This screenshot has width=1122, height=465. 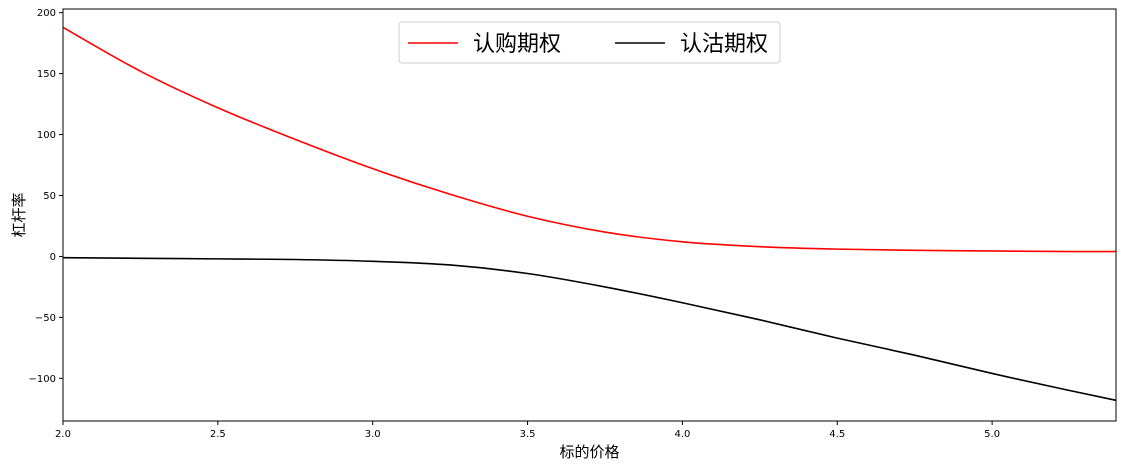 I want to click on x-axis-label: 标的价格, so click(x=589, y=452).